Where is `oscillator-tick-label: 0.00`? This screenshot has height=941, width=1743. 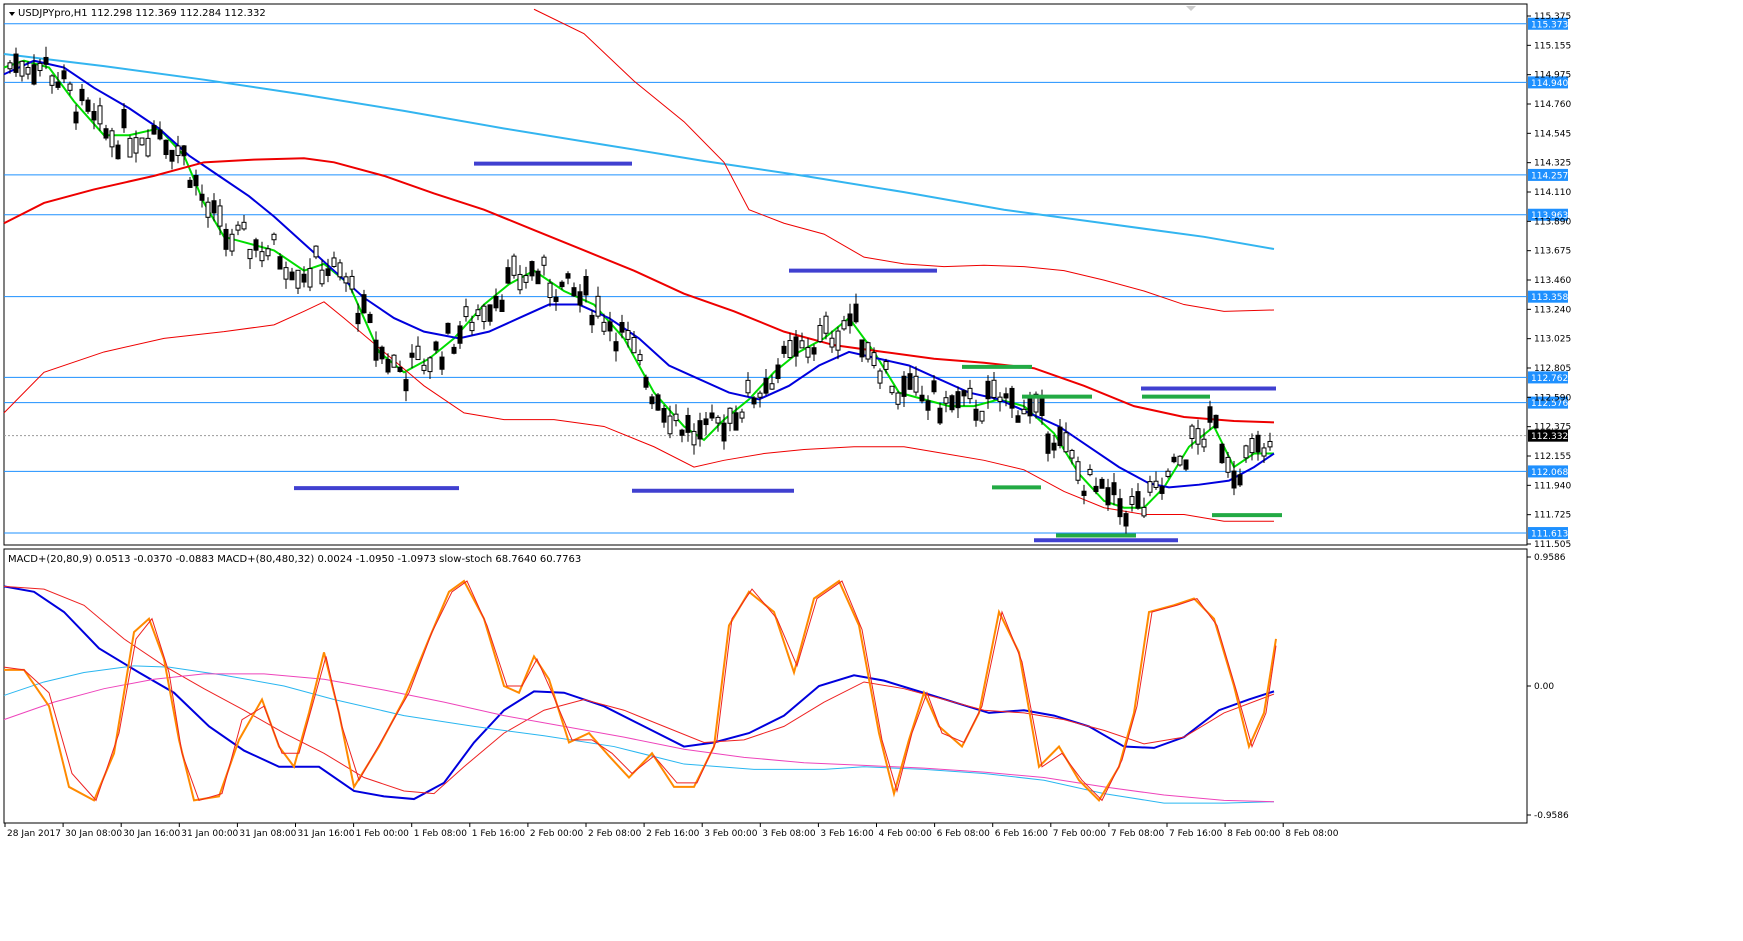 oscillator-tick-label: 0.00 is located at coordinates (1544, 687).